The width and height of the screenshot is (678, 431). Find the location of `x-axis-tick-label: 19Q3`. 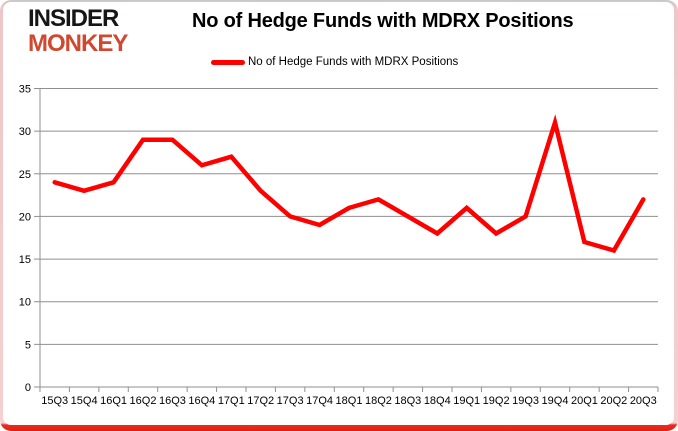

x-axis-tick-label: 19Q3 is located at coordinates (525, 401).